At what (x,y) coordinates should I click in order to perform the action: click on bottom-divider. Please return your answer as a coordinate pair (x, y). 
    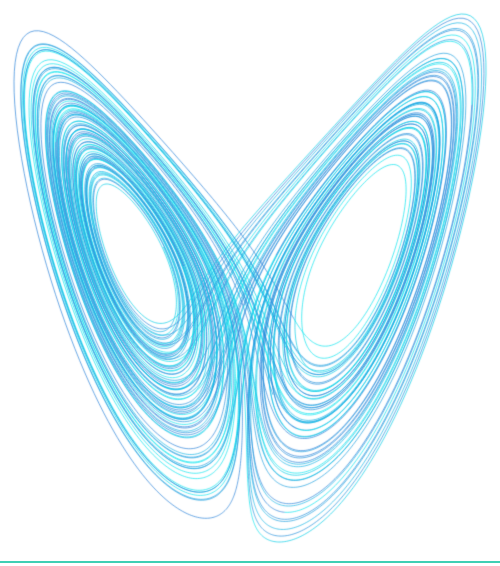
    Looking at the image, I should click on (250, 562).